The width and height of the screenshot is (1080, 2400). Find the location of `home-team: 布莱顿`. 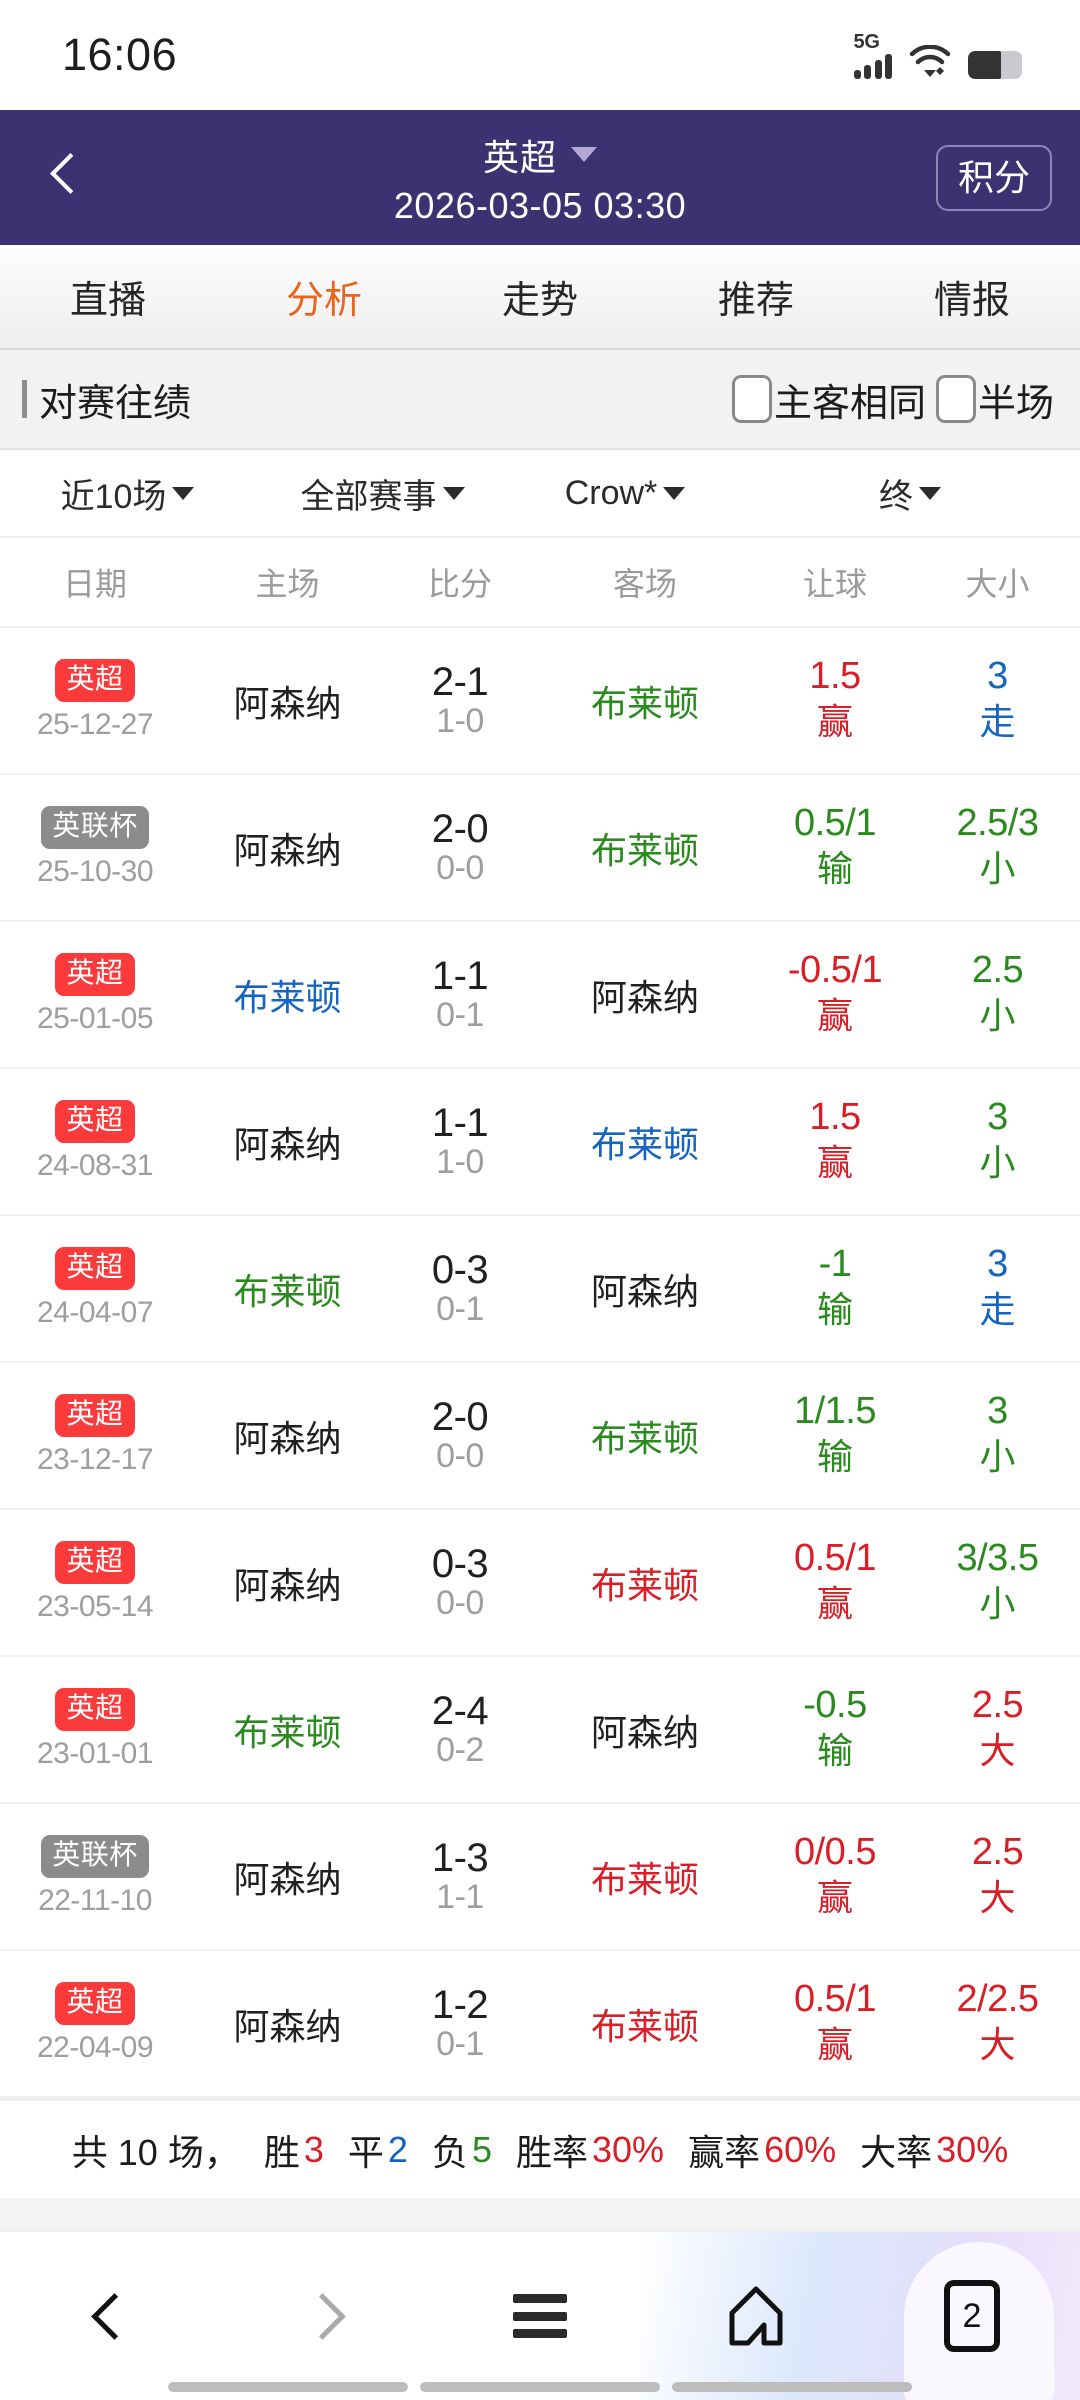

home-team: 布莱顿 is located at coordinates (287, 1291).